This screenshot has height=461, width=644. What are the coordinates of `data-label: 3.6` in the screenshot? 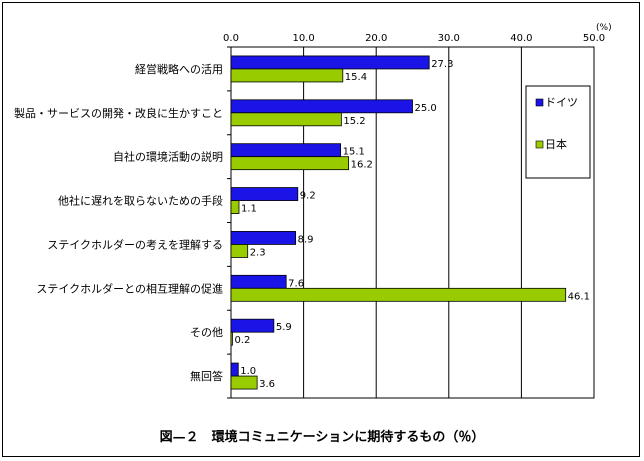 It's located at (267, 384).